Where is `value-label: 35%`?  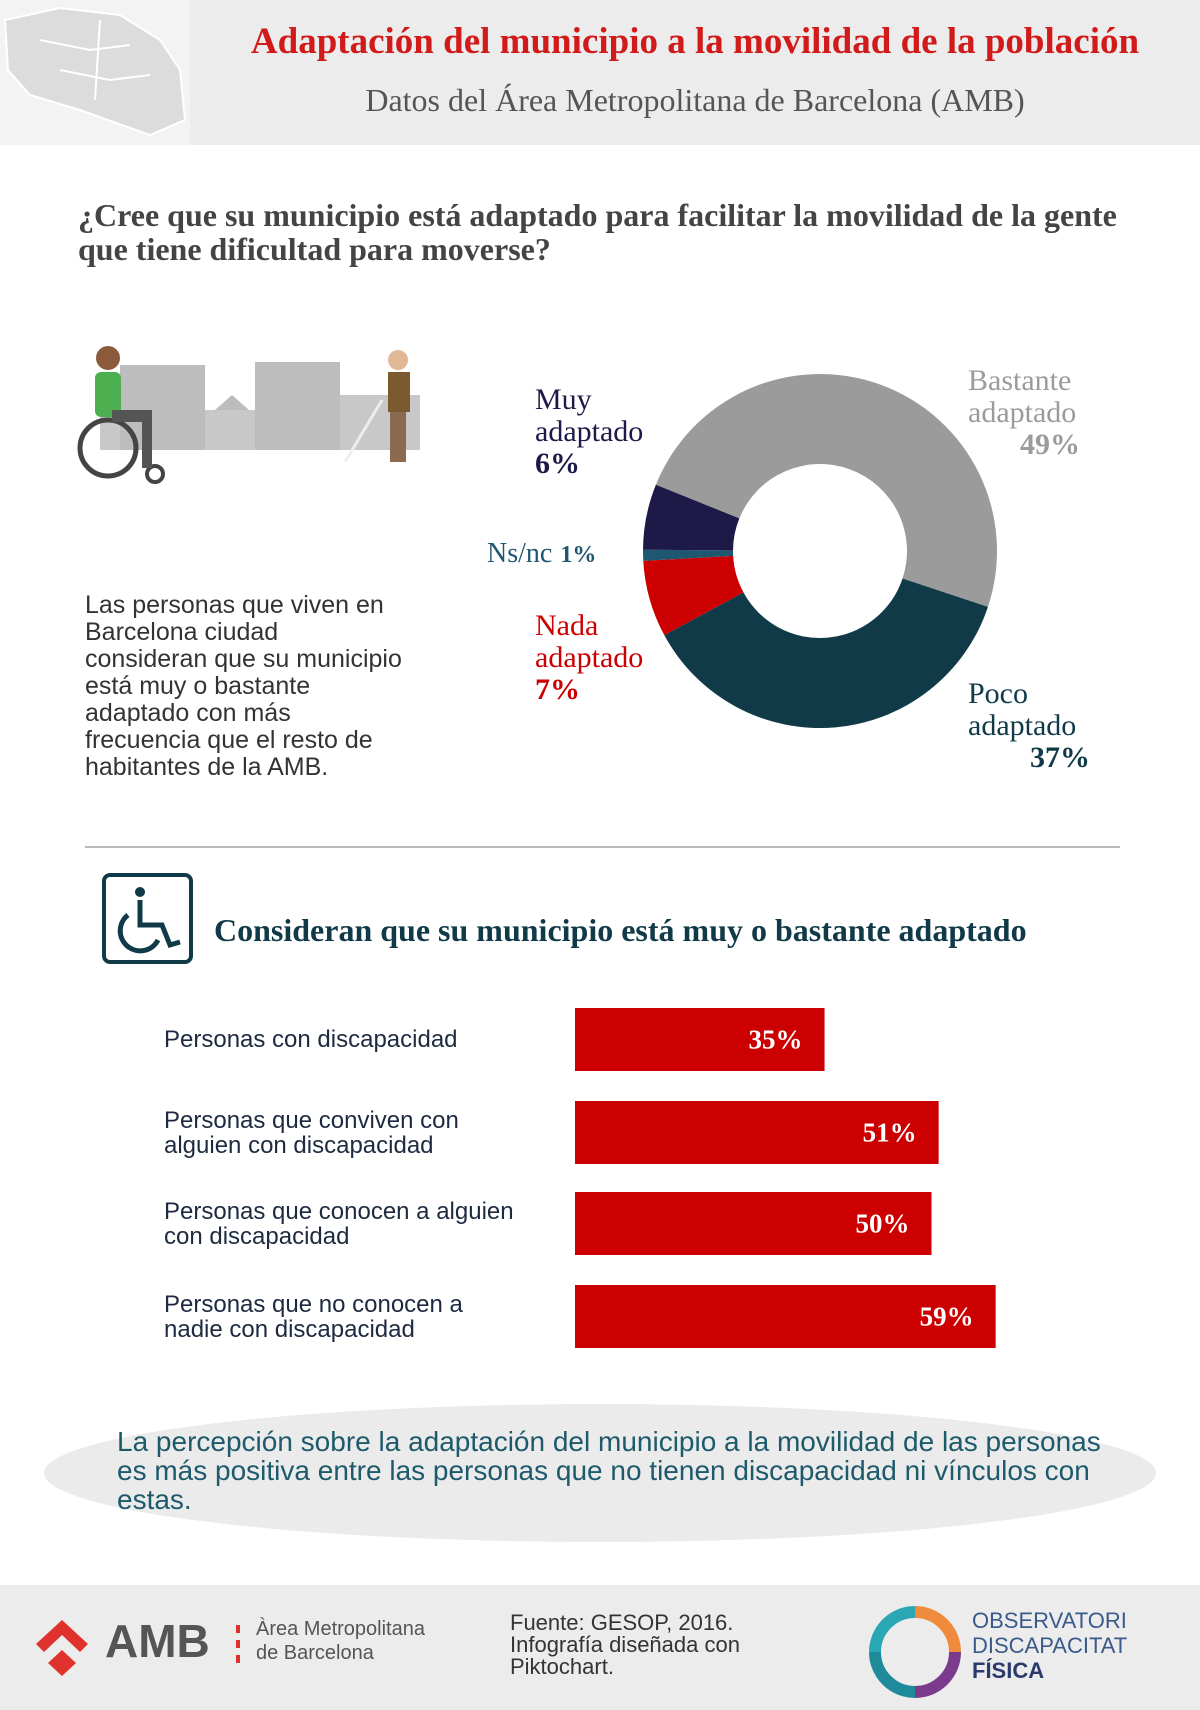
value-label: 35% is located at coordinates (776, 1040).